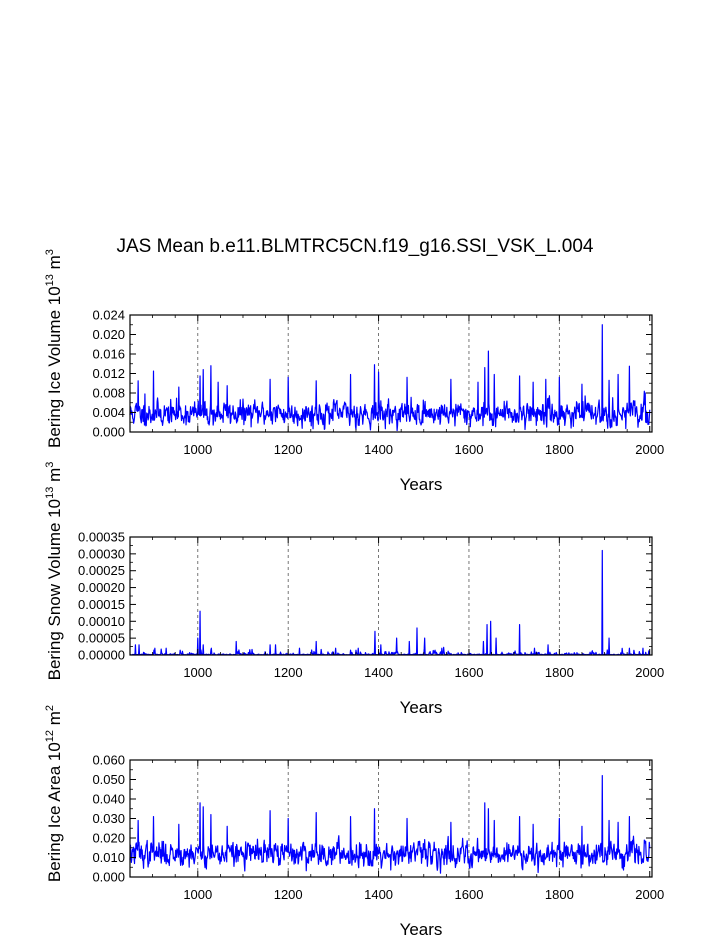 This screenshot has height=935, width=723. What do you see at coordinates (101, 553) in the screenshot?
I see `y-tick-label: 0.00030` at bounding box center [101, 553].